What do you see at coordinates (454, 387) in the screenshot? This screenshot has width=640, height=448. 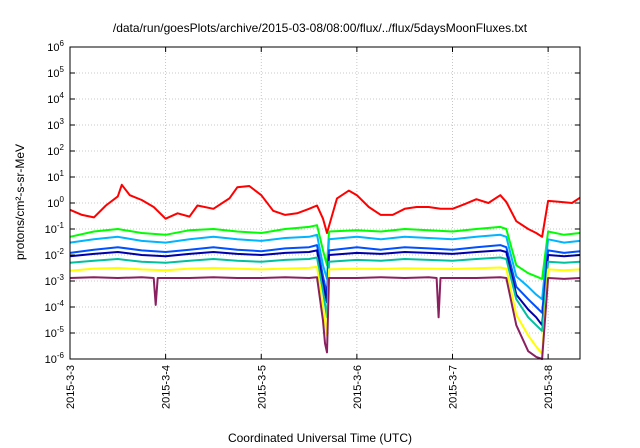 I see `x-tick-label: 2015-3-7` at bounding box center [454, 387].